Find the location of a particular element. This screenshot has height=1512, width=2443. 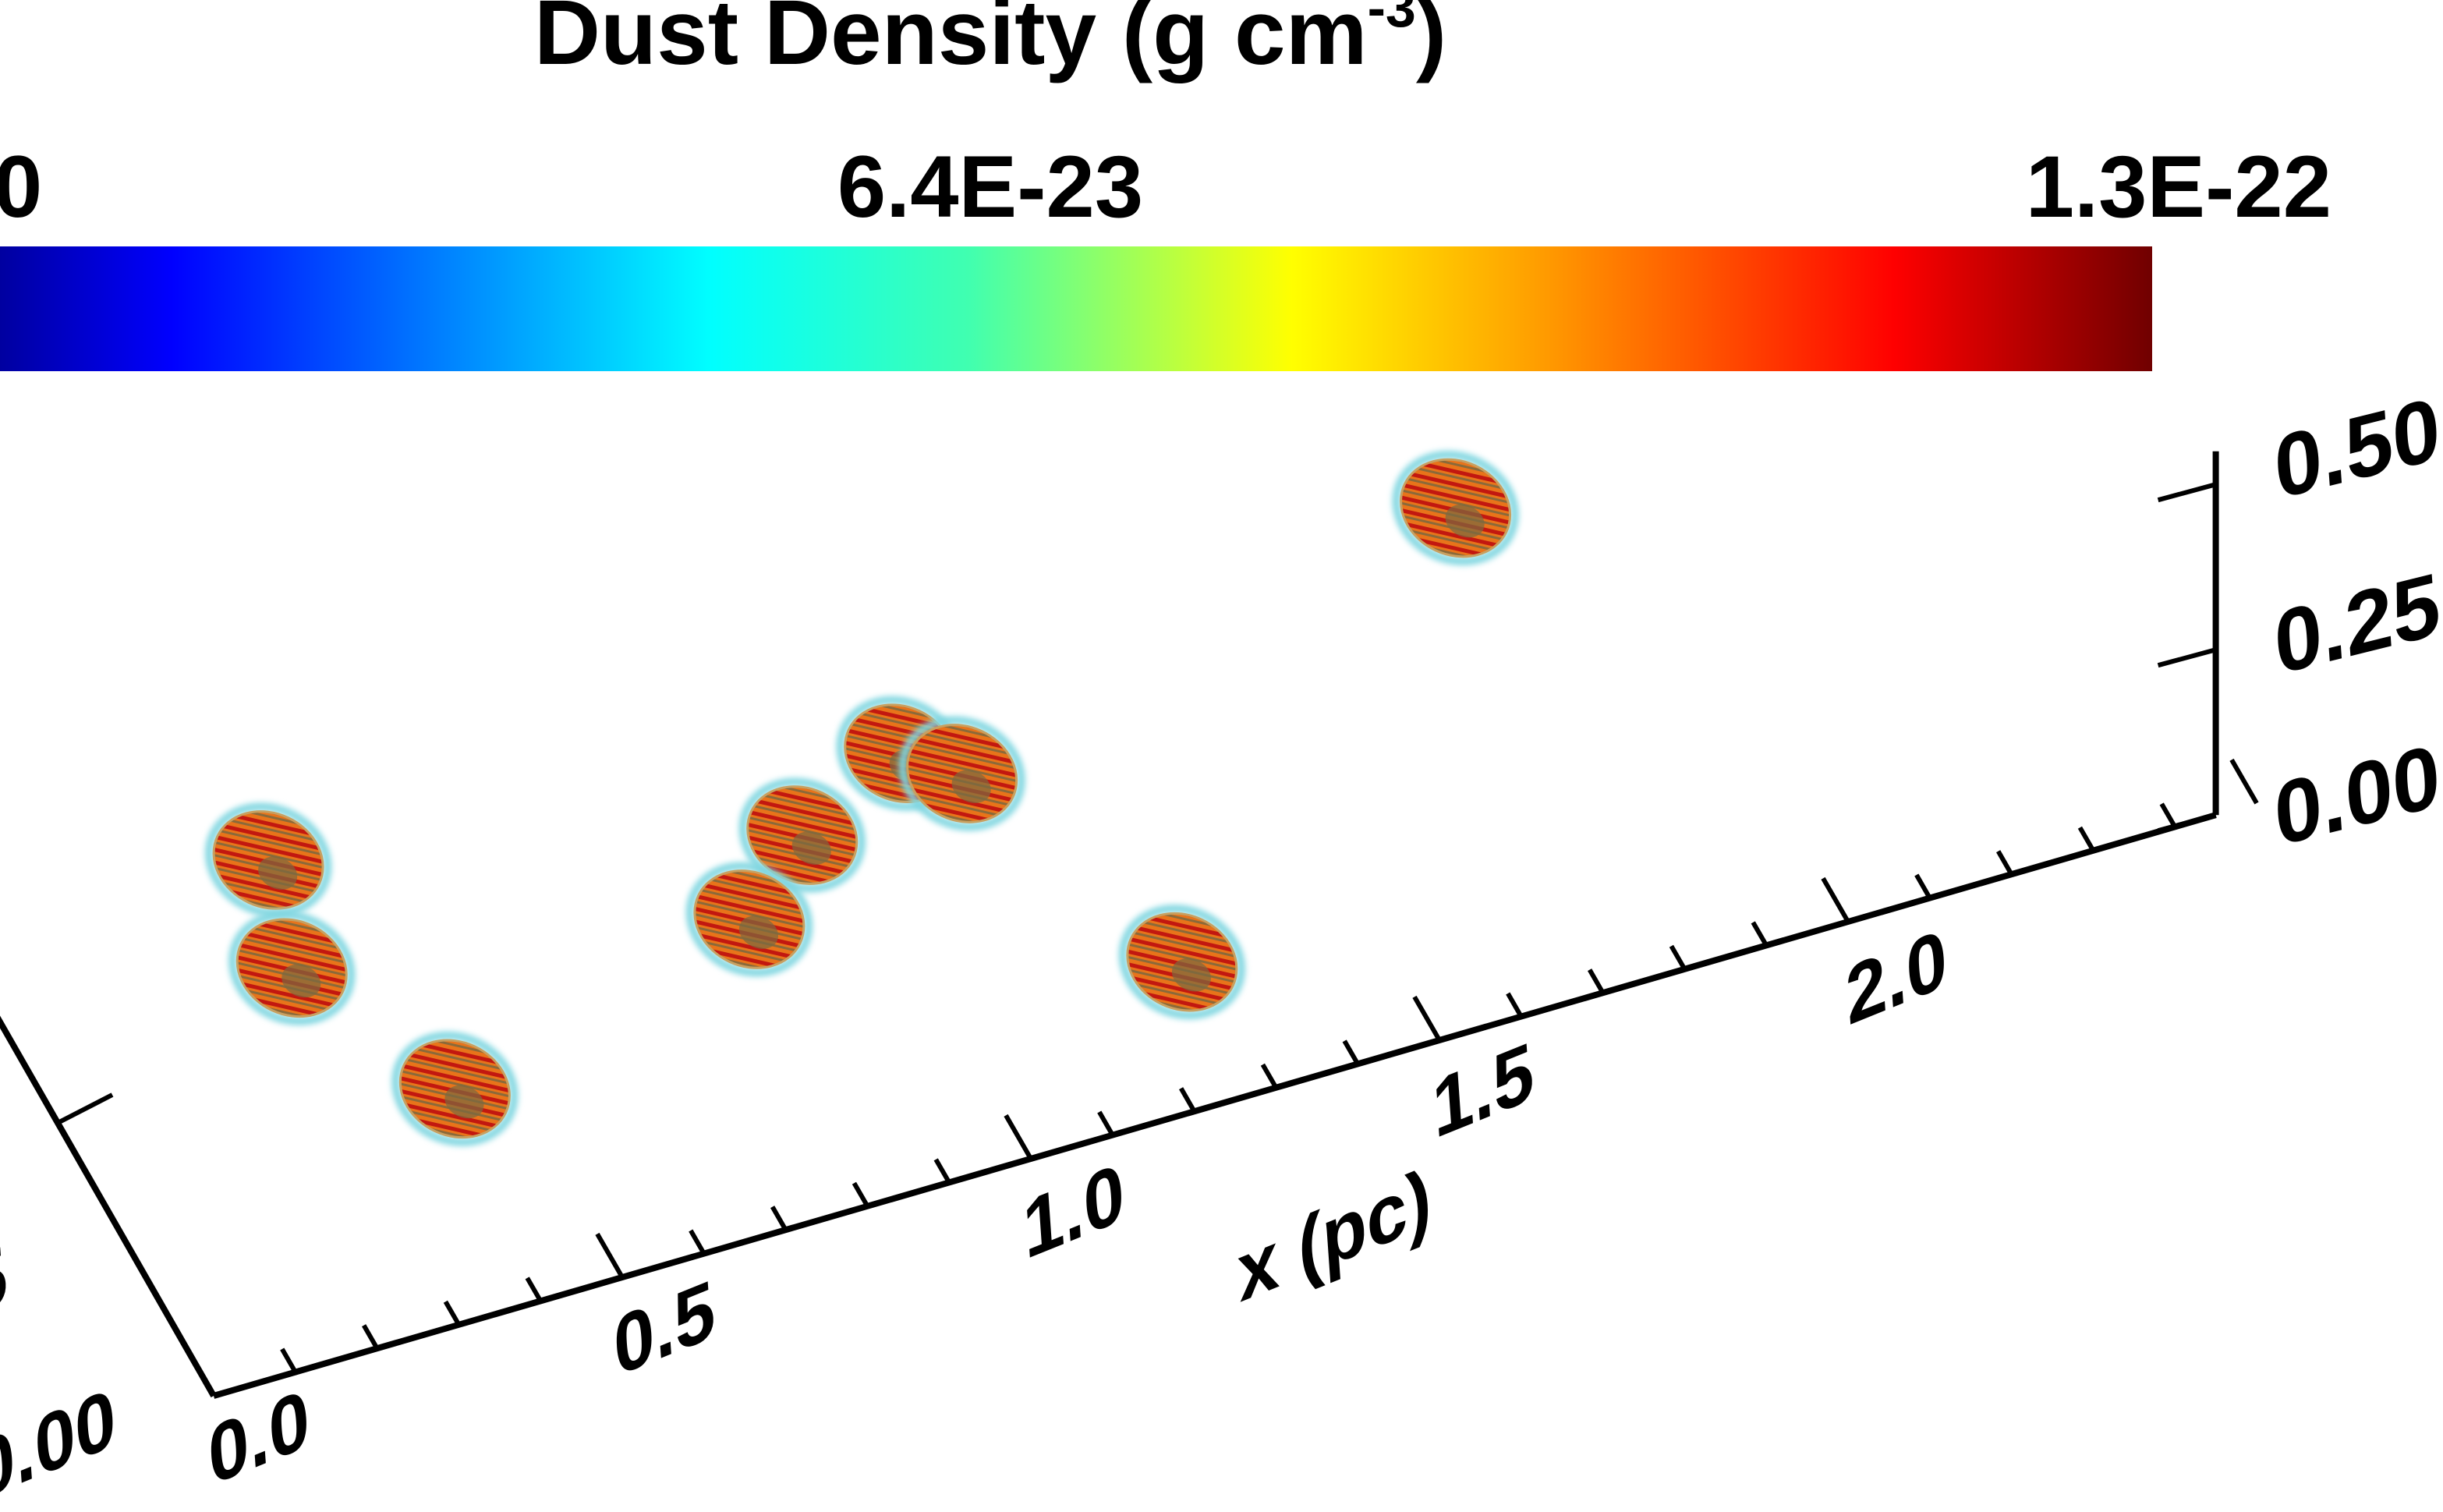

y-major-tick is located at coordinates (85, 1108).